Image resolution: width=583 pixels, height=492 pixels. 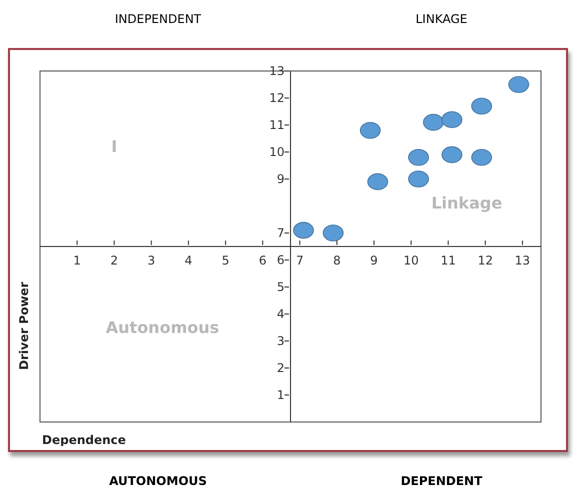 What do you see at coordinates (280, 287) in the screenshot?
I see `y-tick-label: 5` at bounding box center [280, 287].